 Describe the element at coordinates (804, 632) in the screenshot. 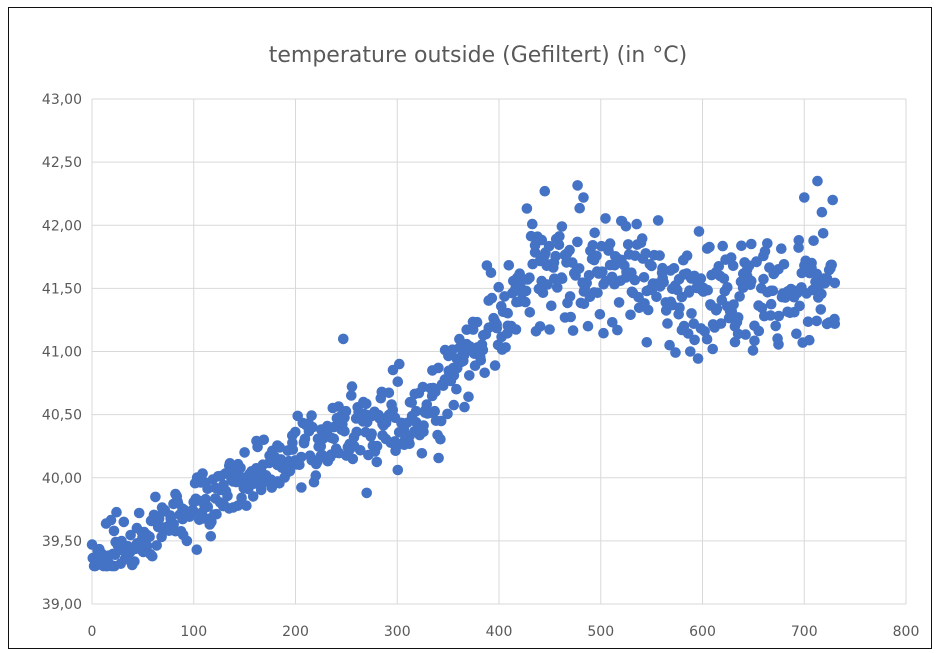

I see `x-tick-label: 700` at that location.